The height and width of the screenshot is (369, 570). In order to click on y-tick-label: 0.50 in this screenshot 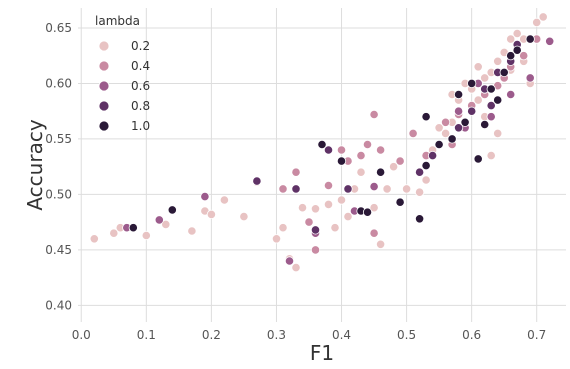, I will do `click(58, 194)`.